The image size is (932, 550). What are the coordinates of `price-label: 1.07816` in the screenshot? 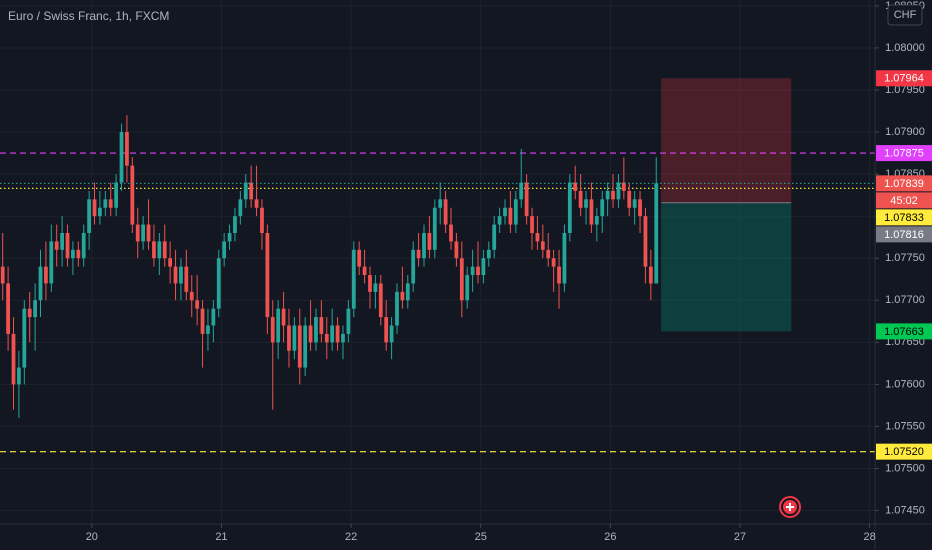 It's located at (904, 234).